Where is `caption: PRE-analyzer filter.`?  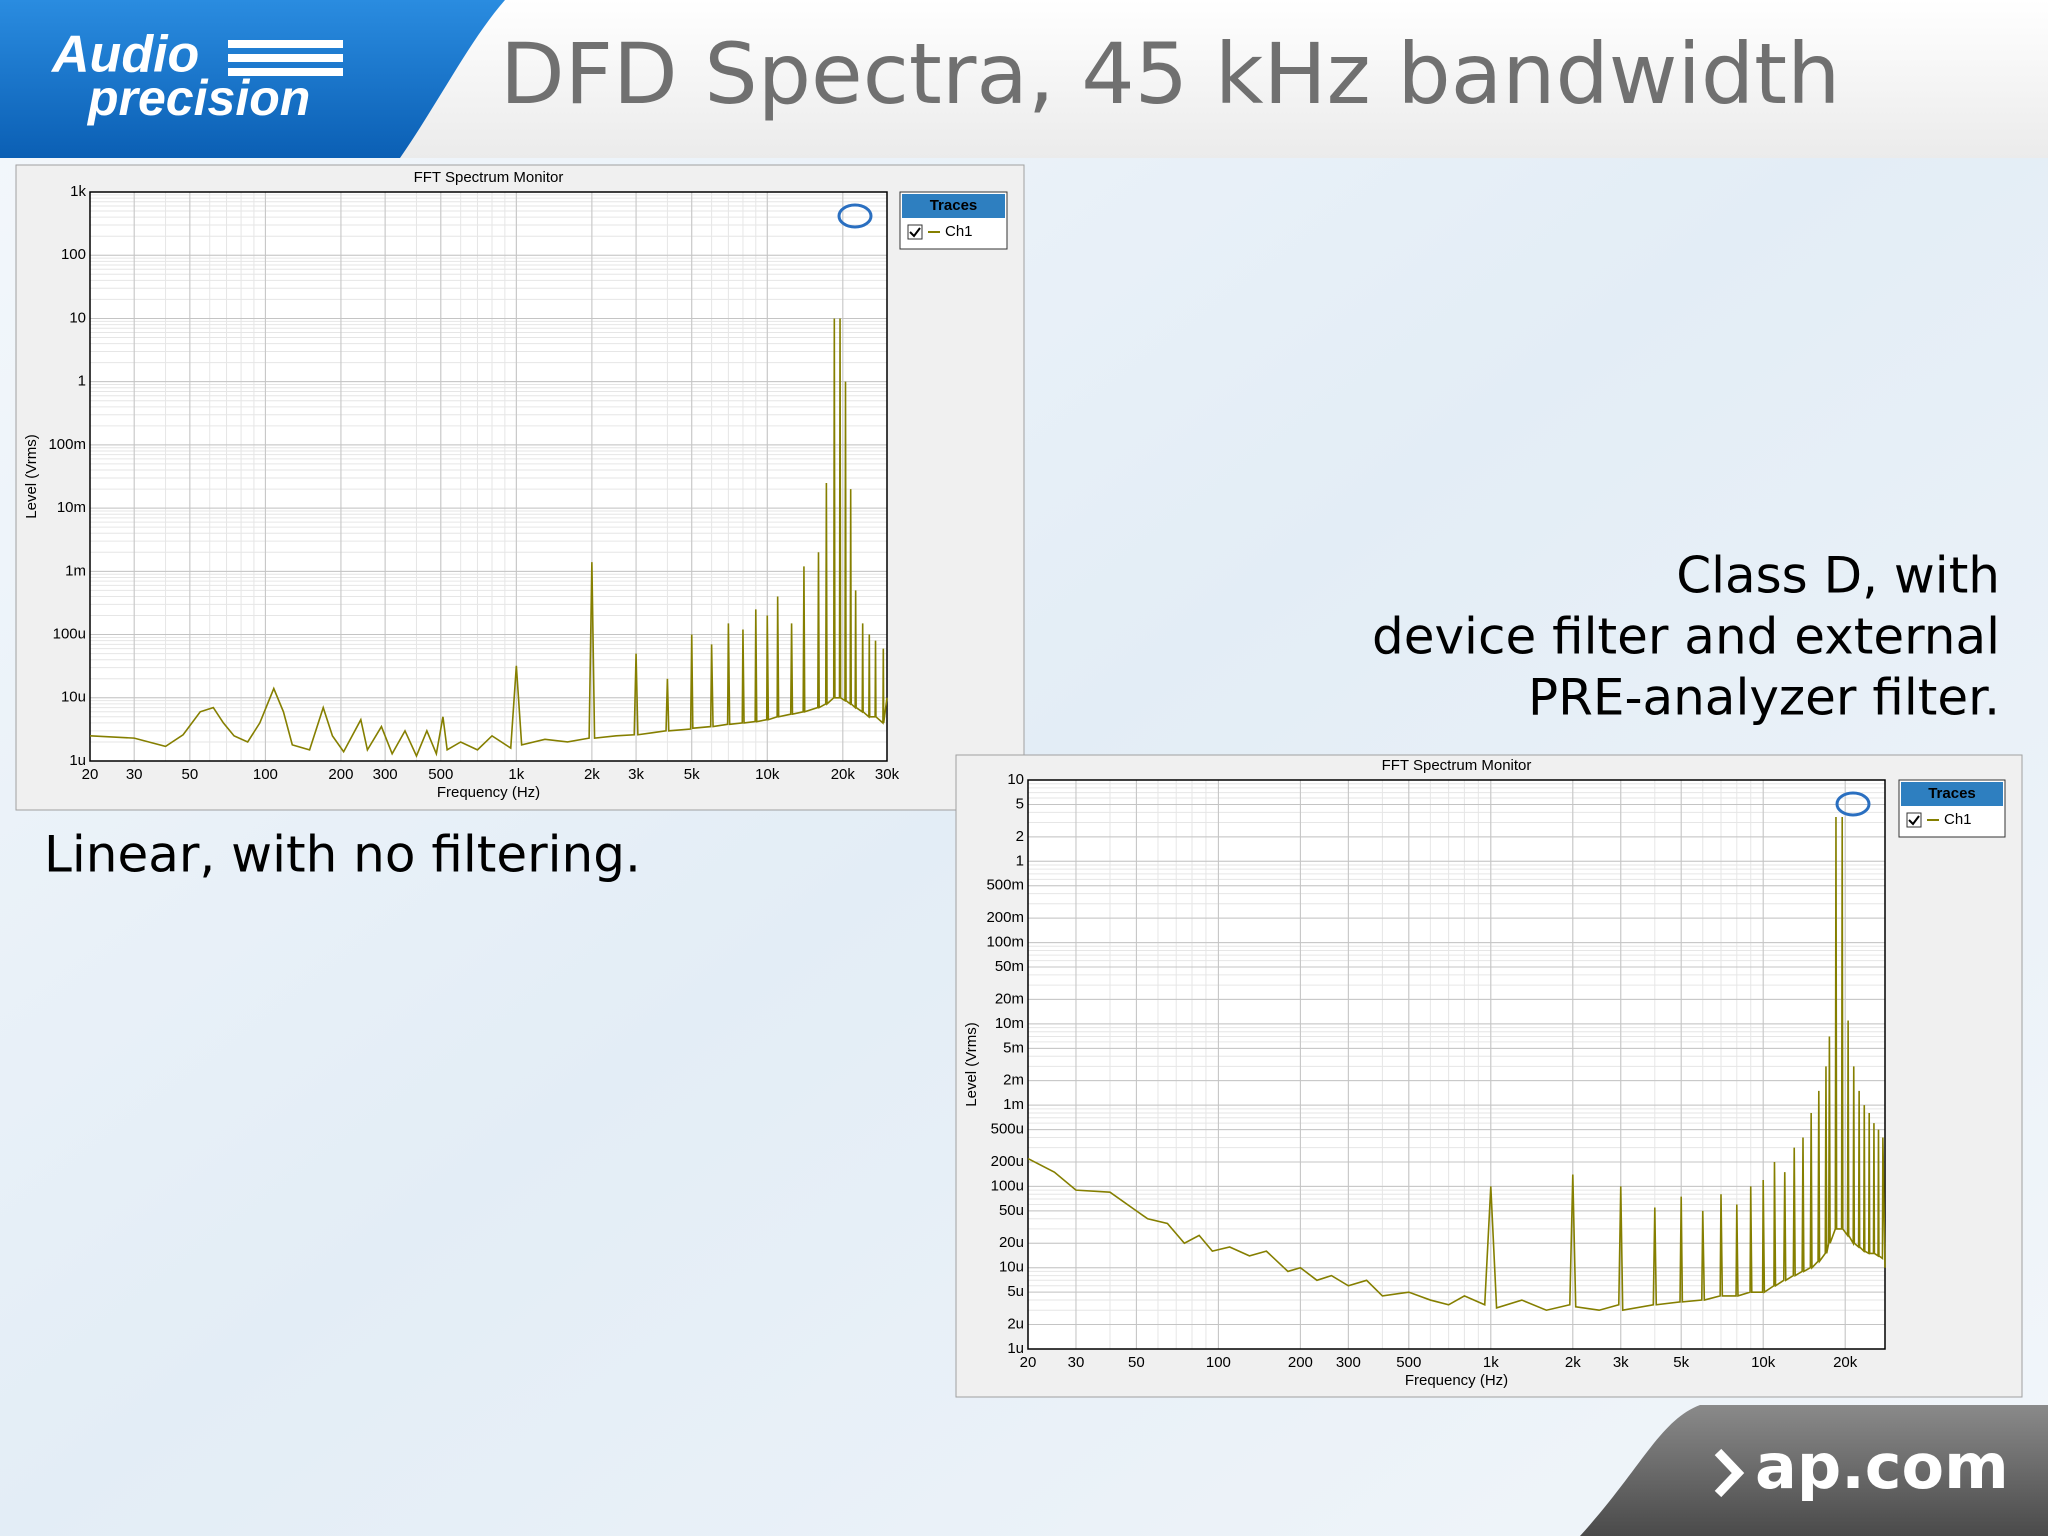
caption: PRE-analyzer filter. is located at coordinates (1764, 698).